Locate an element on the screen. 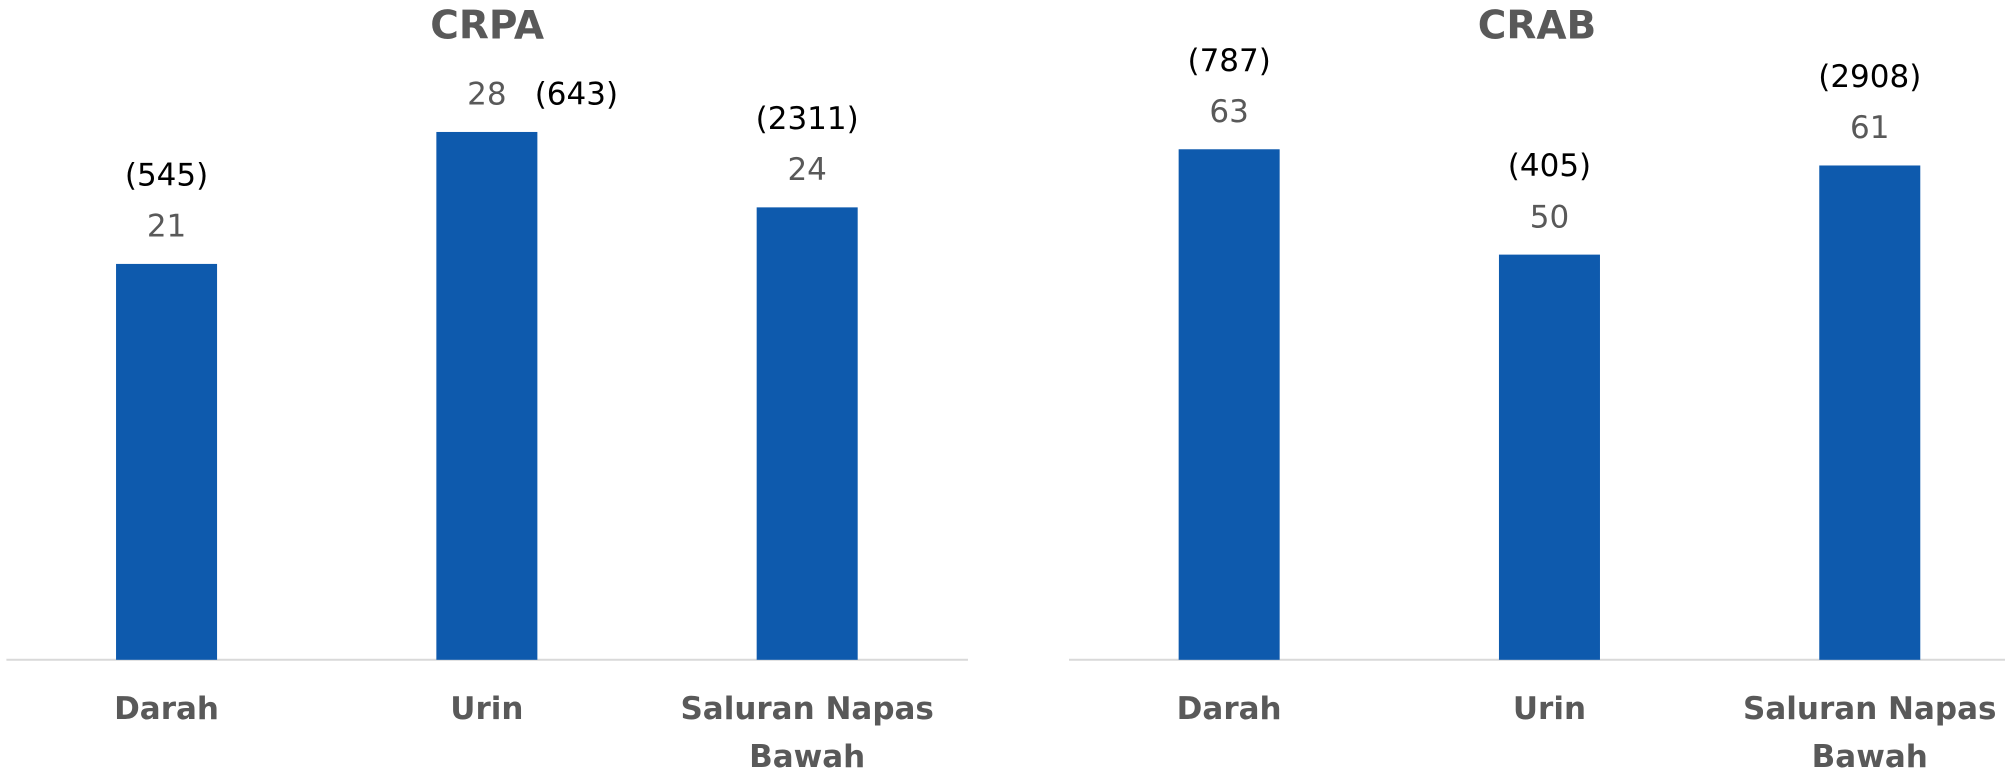  count-label: (545) is located at coordinates (166, 175).